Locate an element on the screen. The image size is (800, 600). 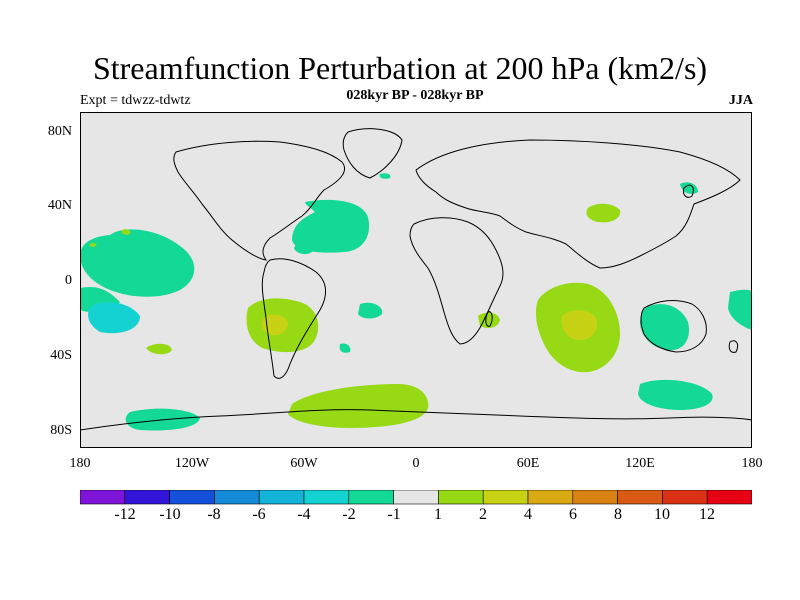
lon-label-120w: 120W is located at coordinates (192, 463).